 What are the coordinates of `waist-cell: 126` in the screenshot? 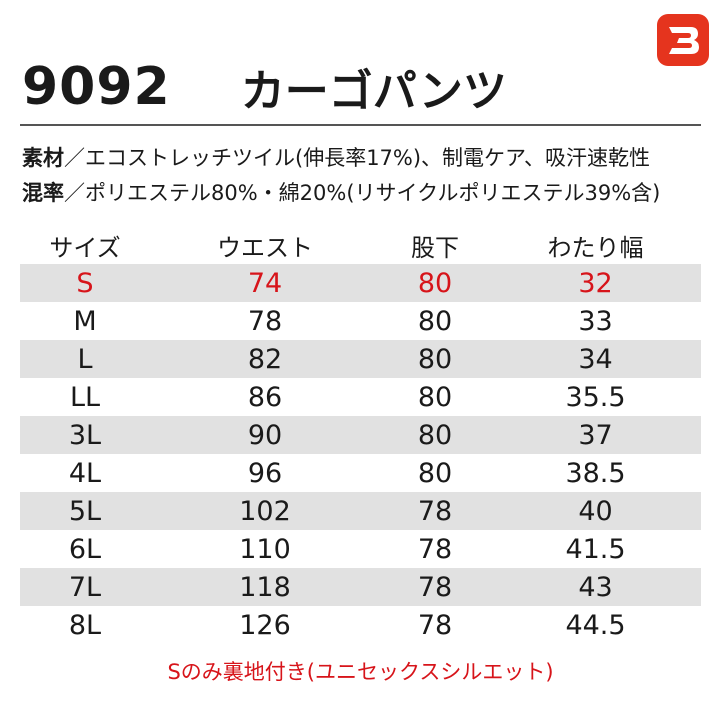 It's located at (265, 625).